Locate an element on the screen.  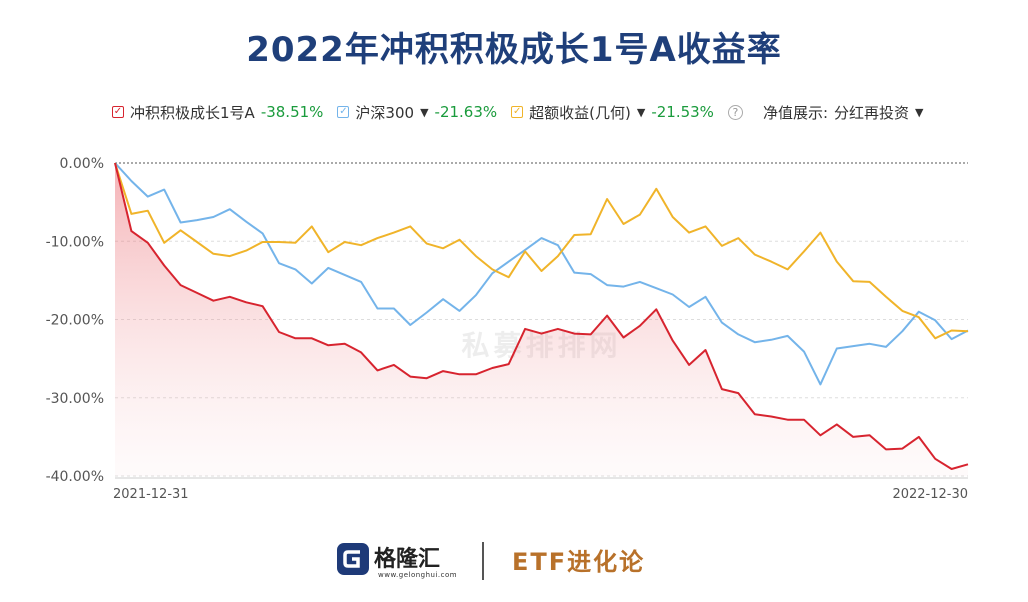
legend-value: -21.63% is located at coordinates (466, 112).